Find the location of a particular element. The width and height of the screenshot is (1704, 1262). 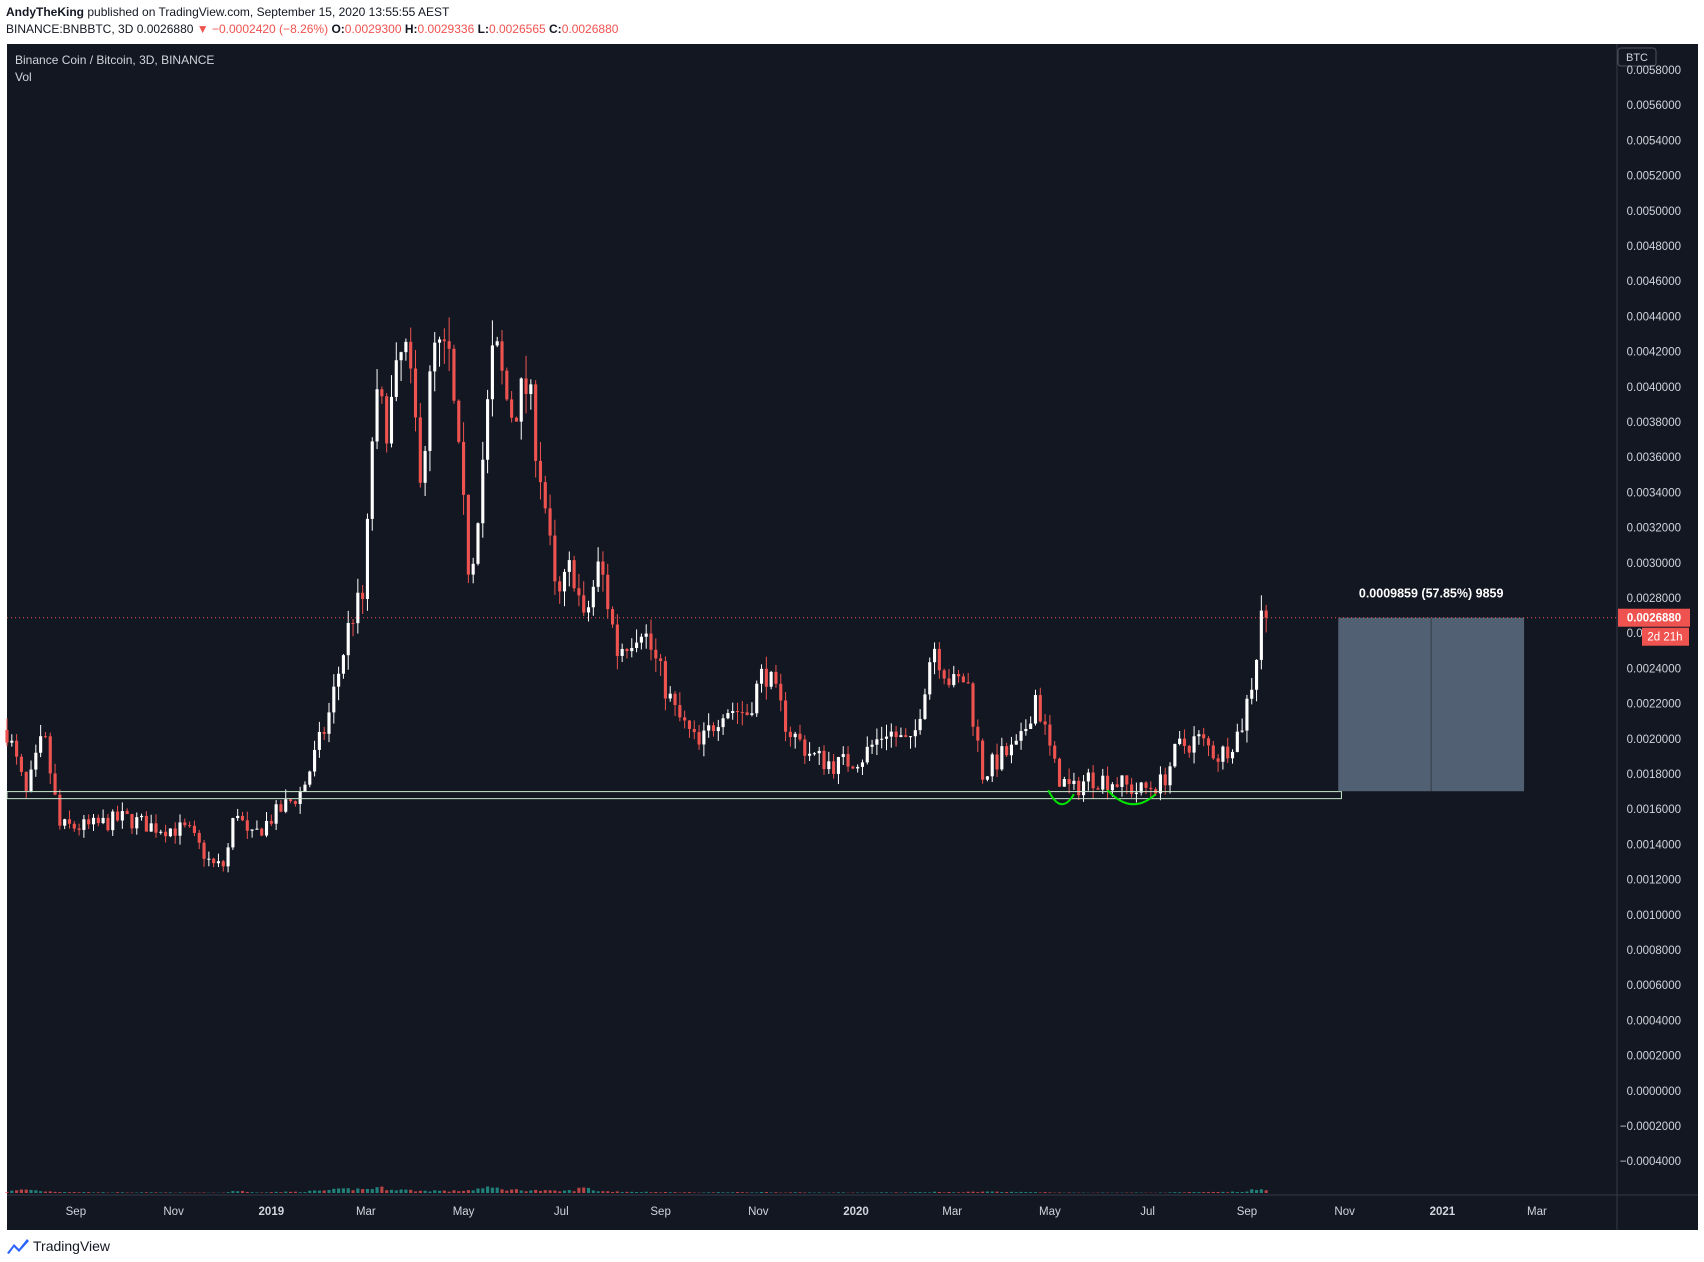

x-tick-label: Mar is located at coordinates (952, 1212).